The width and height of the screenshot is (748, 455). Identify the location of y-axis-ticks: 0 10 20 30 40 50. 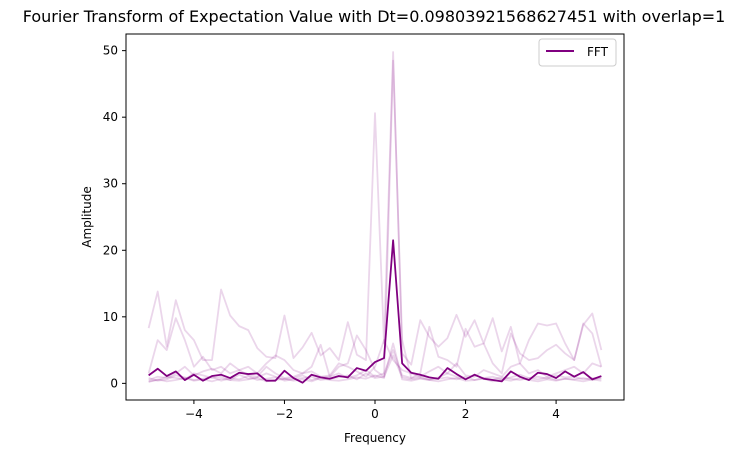
(114, 217).